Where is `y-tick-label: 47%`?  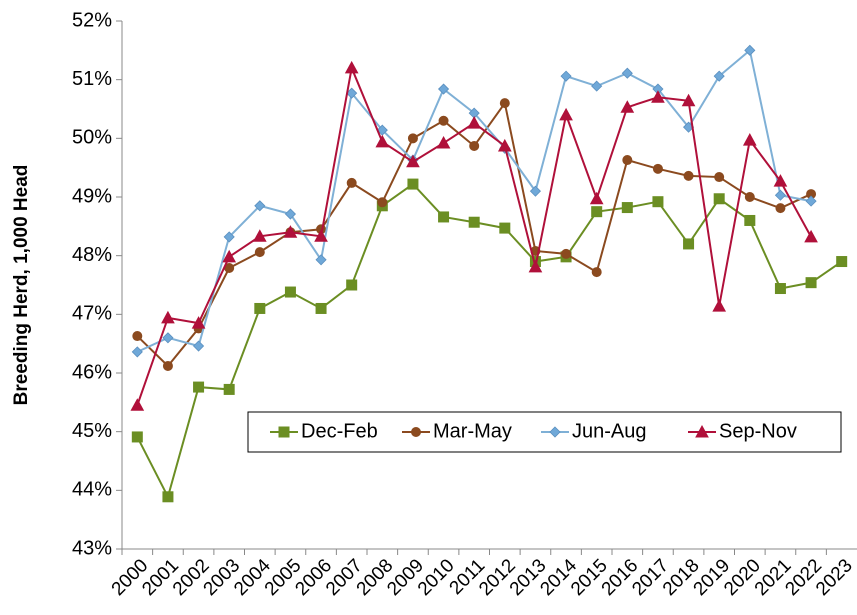 y-tick-label: 47% is located at coordinates (92, 314).